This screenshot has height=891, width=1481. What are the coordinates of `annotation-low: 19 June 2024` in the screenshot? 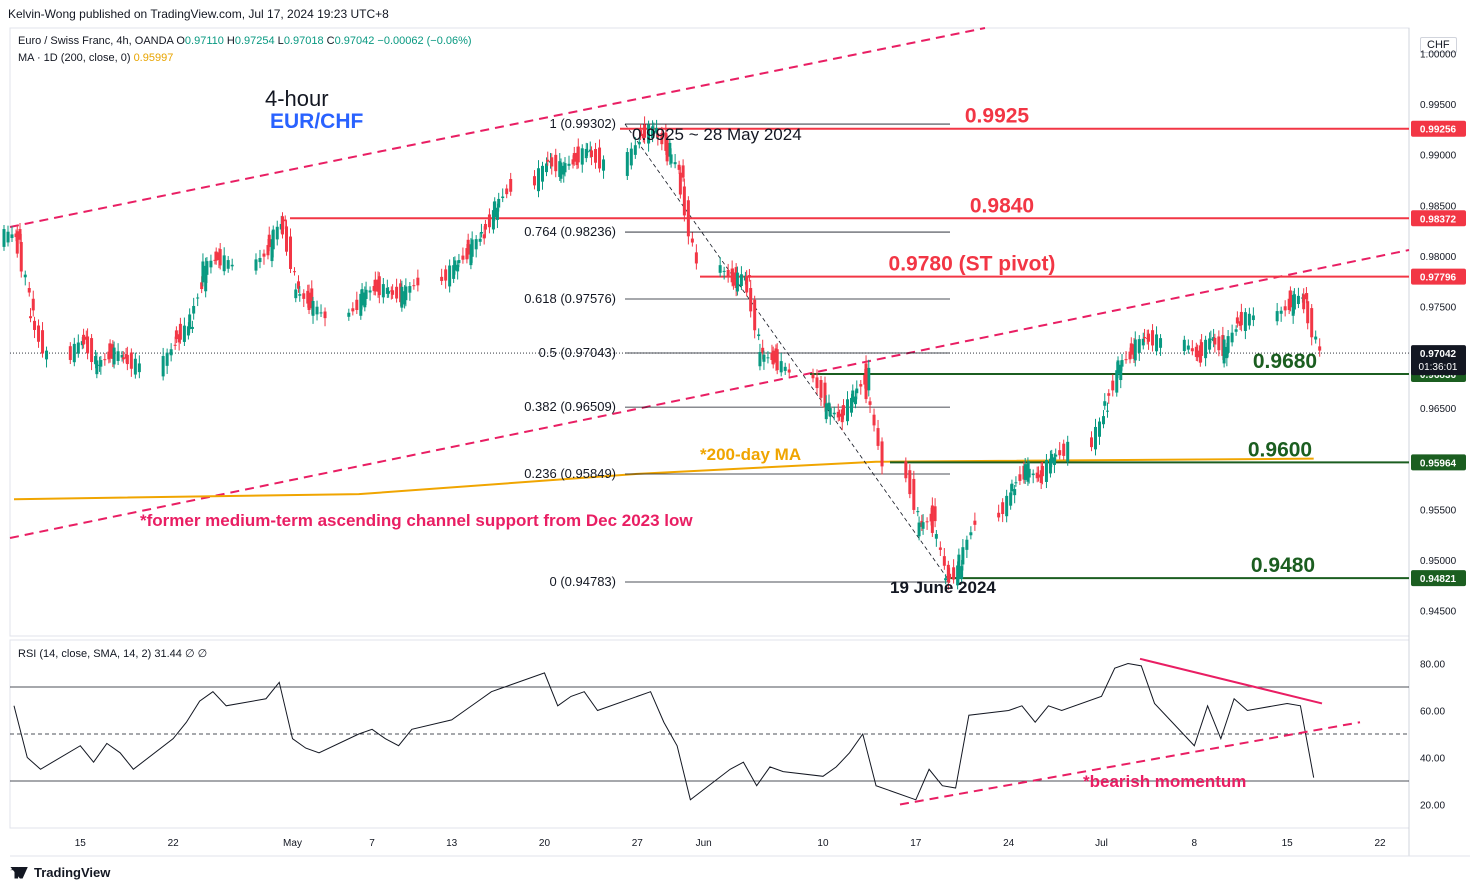 It's located at (943, 587).